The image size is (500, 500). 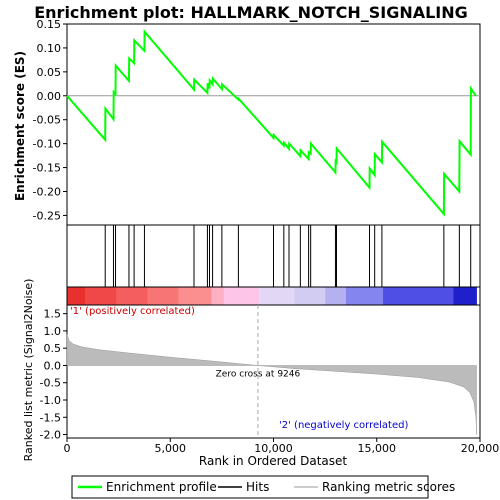 What do you see at coordinates (50, 435) in the screenshot?
I see `metric-y-tick-label: -2.0` at bounding box center [50, 435].